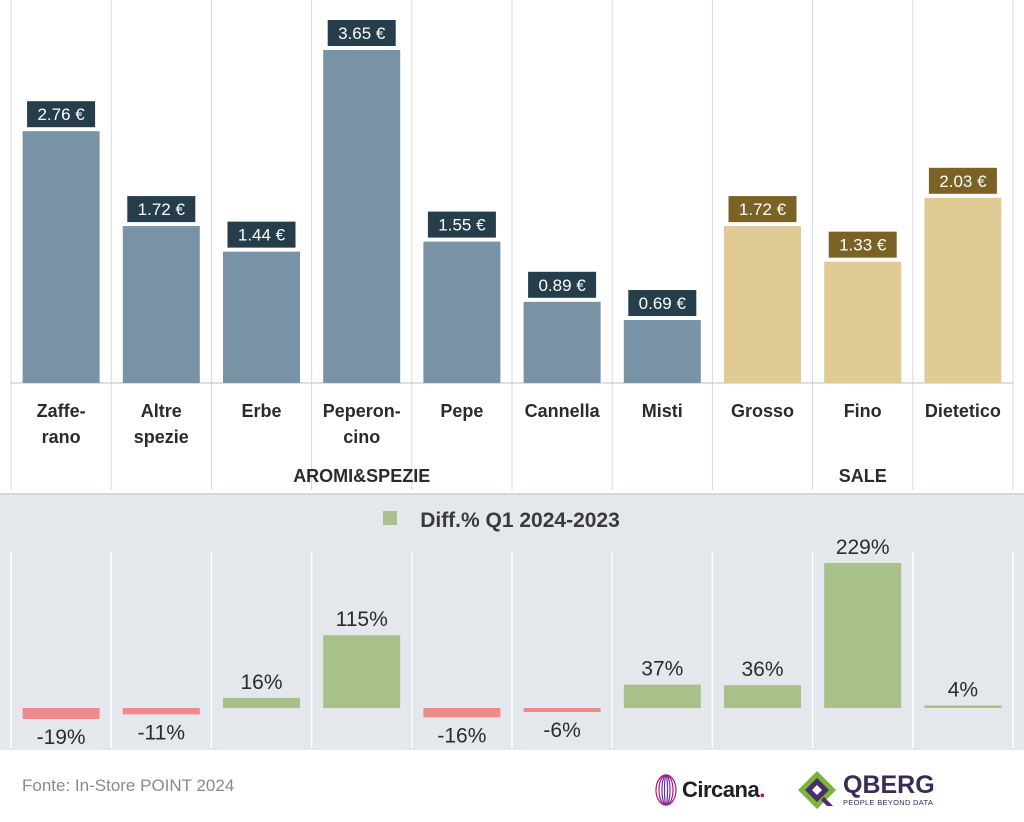  Describe the element at coordinates (963, 411) in the screenshot. I see `category-label: Dietetico` at that location.